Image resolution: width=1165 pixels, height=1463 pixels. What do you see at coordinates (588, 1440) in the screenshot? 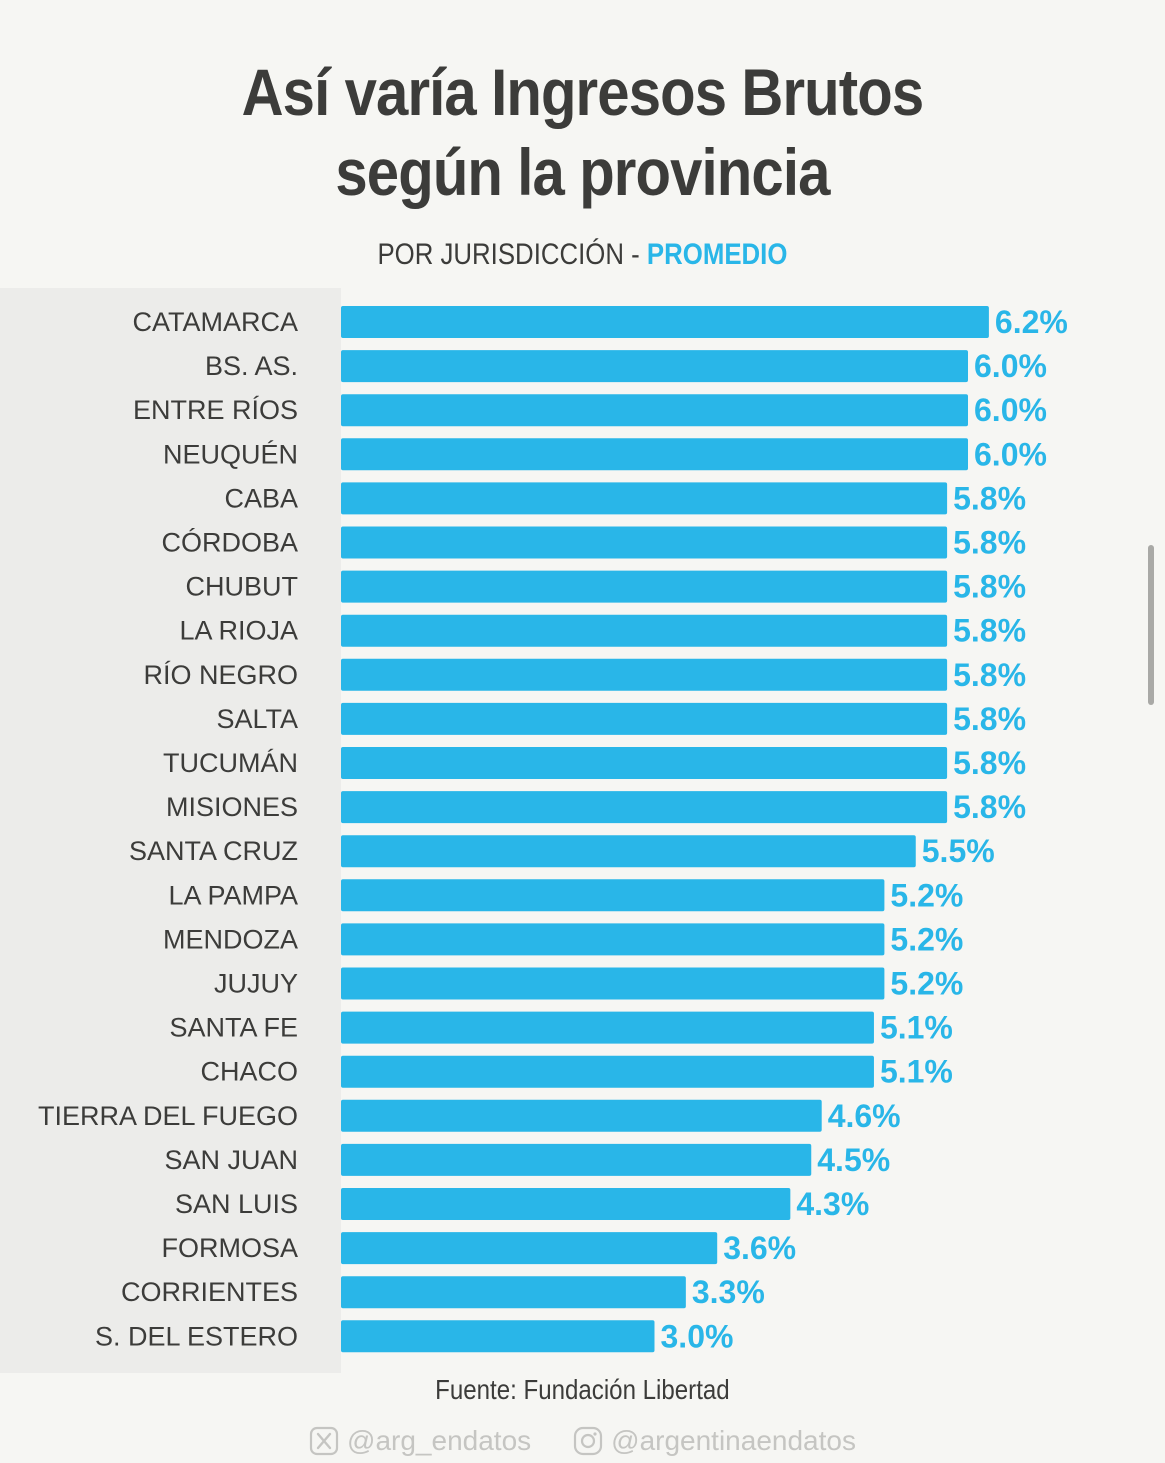
I see `instagram-icon` at bounding box center [588, 1440].